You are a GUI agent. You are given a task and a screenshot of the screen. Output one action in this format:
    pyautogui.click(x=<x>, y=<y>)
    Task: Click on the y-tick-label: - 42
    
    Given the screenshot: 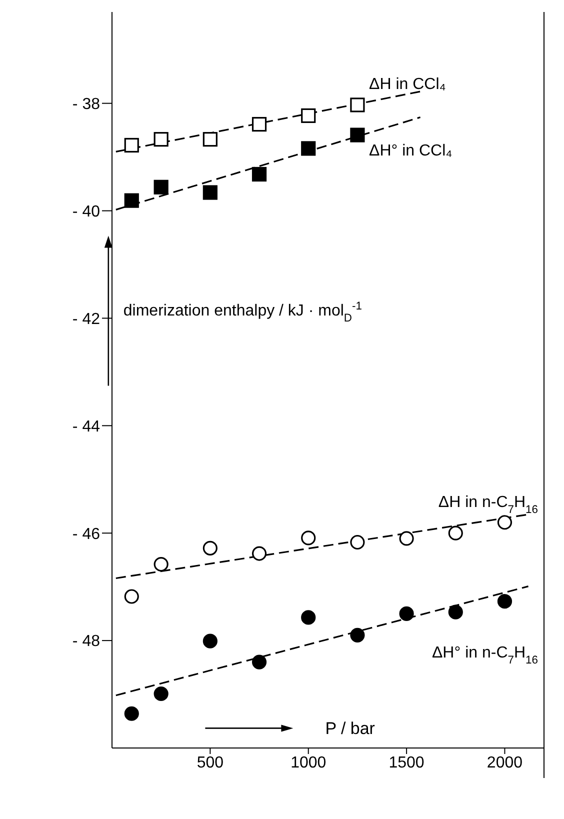 What is the action you would take?
    pyautogui.click(x=86, y=319)
    